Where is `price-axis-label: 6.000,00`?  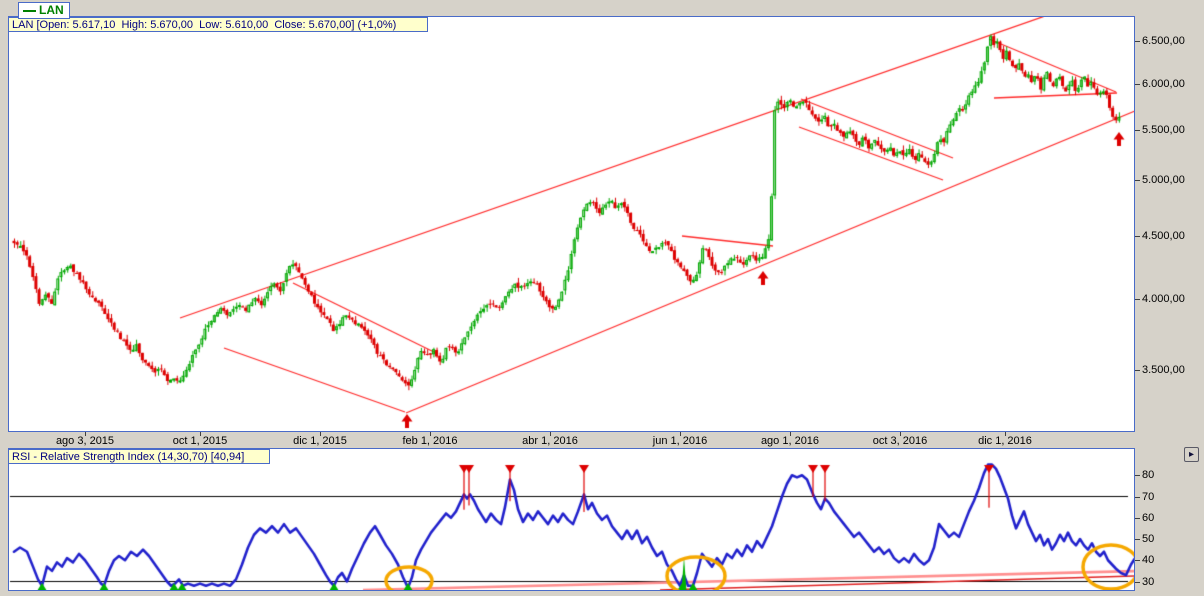
price-axis-label: 6.000,00 is located at coordinates (1163, 83).